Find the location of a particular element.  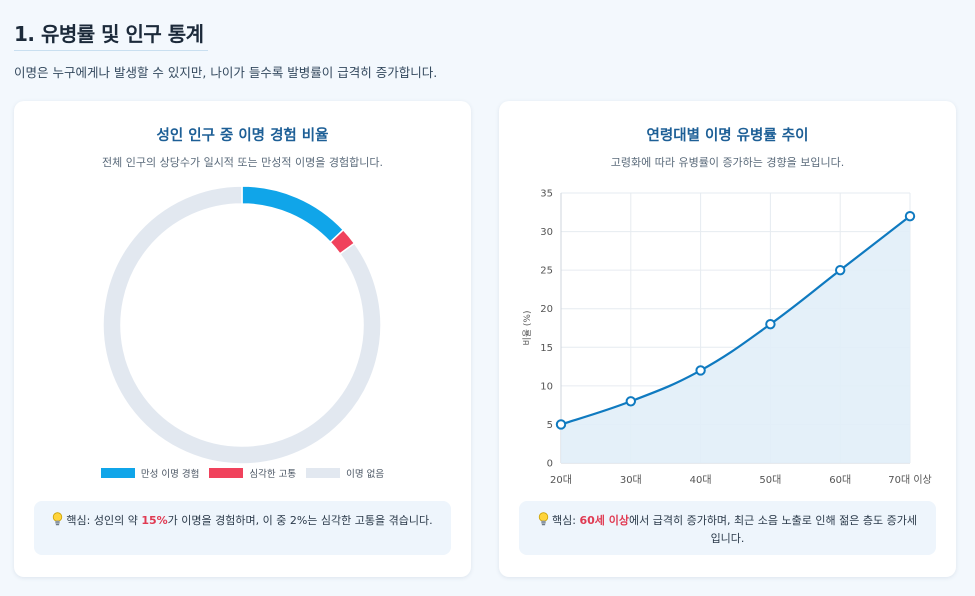

x-tick-label: 60대 is located at coordinates (840, 480).